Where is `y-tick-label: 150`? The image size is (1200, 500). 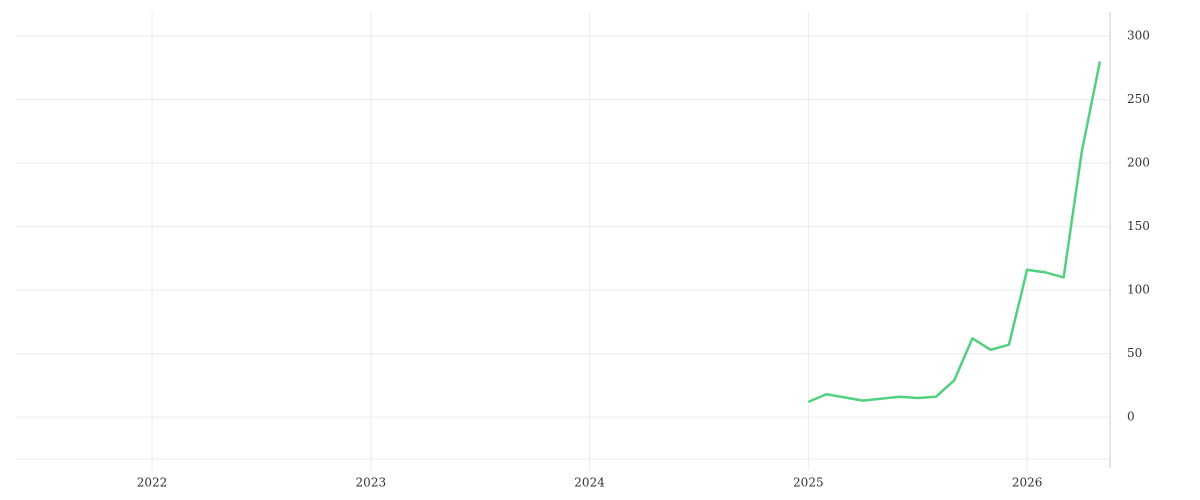 y-tick-label: 150 is located at coordinates (1138, 226).